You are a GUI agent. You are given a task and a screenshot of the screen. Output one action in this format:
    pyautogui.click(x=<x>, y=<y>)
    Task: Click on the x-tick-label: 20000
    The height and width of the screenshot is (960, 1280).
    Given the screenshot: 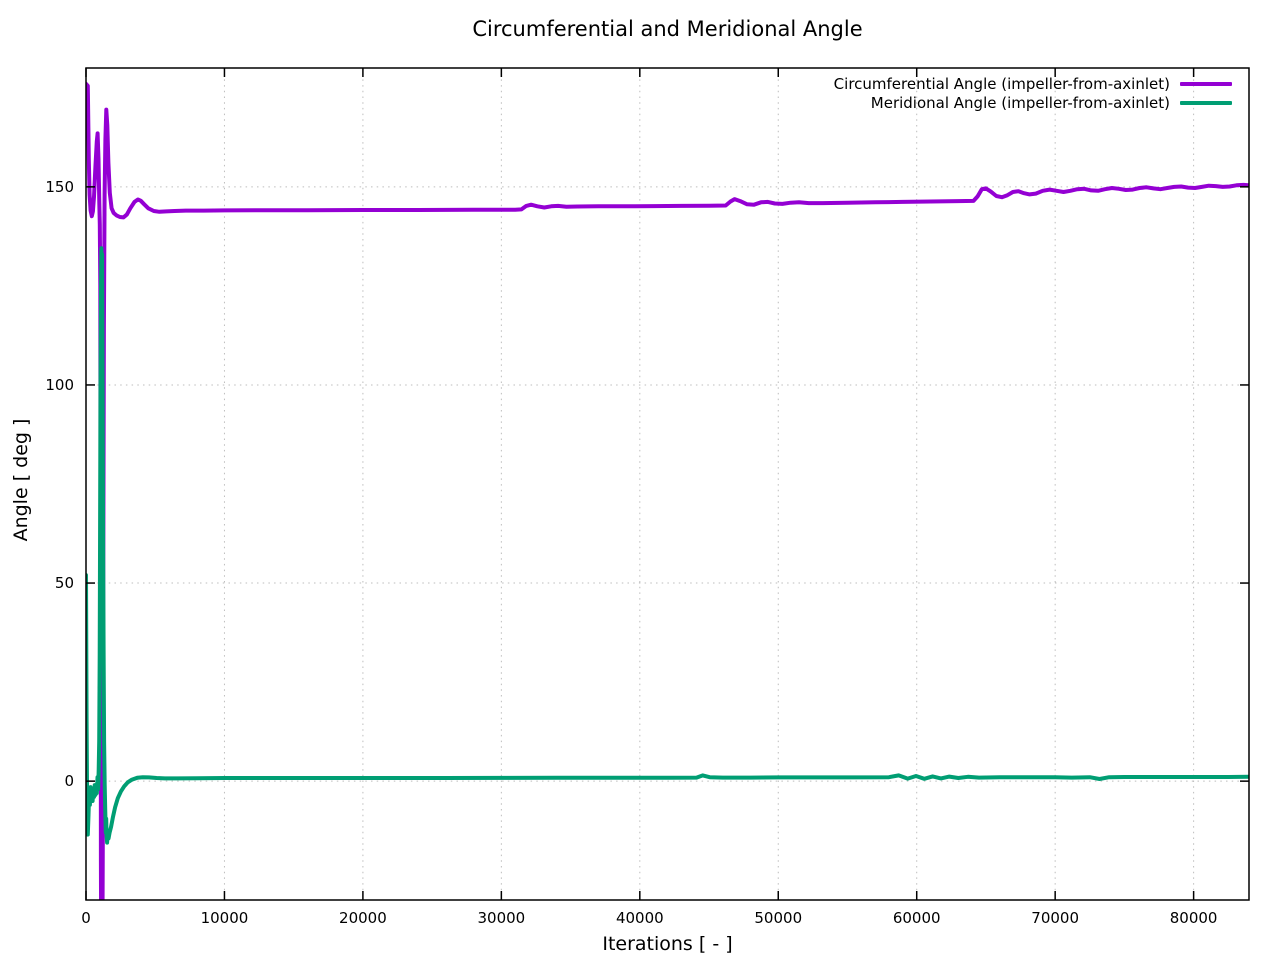 What is the action you would take?
    pyautogui.click(x=363, y=918)
    